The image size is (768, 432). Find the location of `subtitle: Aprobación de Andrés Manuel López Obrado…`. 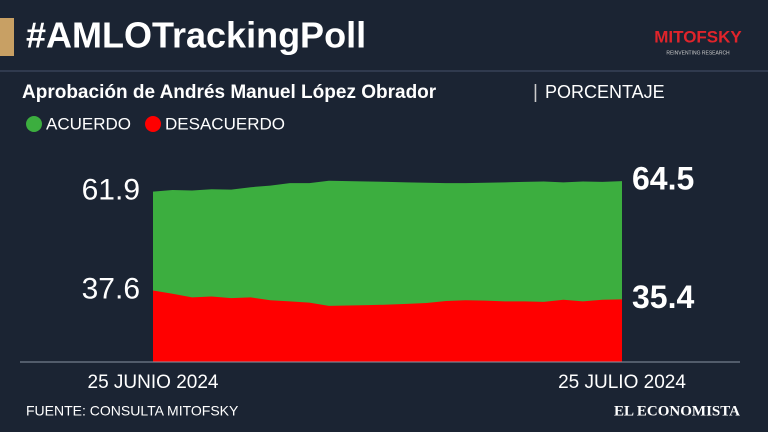

subtitle: Aprobación de Andrés Manuel López Obrado… is located at coordinates (229, 92).